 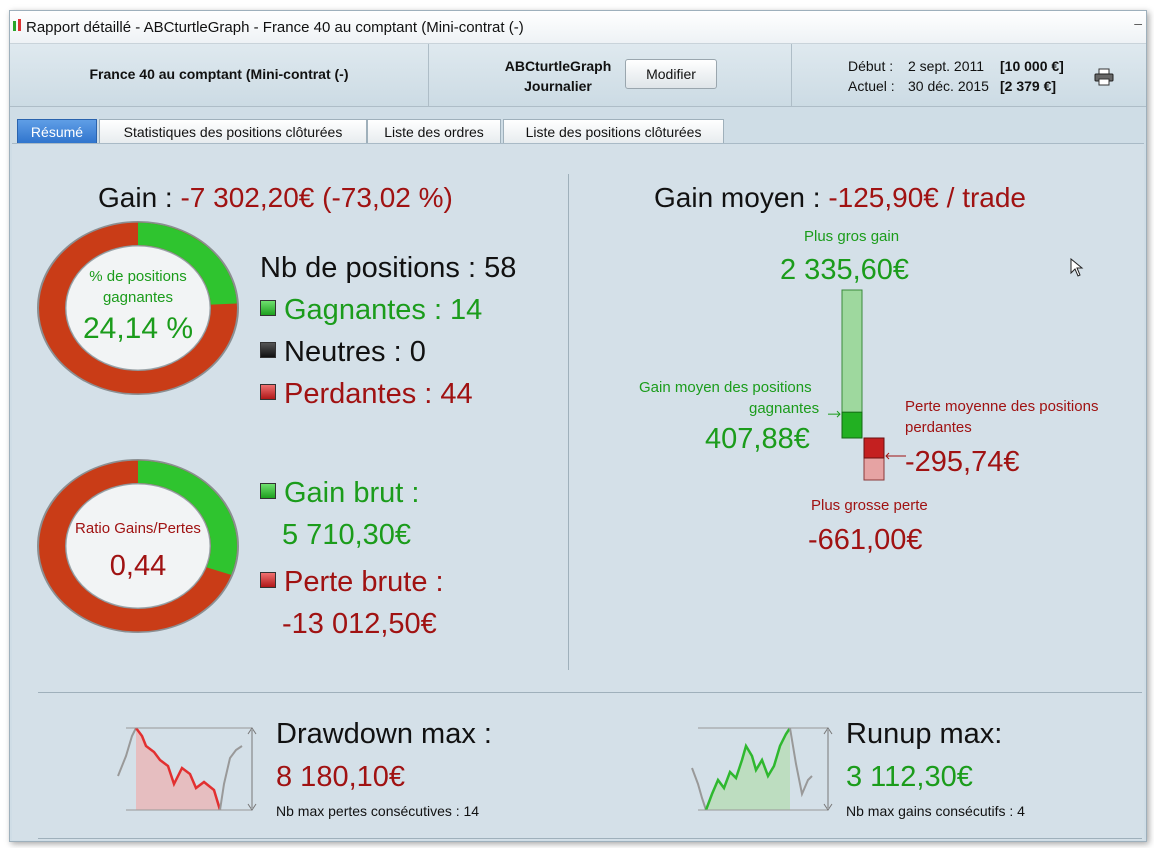 What do you see at coordinates (871, 86) in the screenshot?
I see `current-label: Actuel :` at bounding box center [871, 86].